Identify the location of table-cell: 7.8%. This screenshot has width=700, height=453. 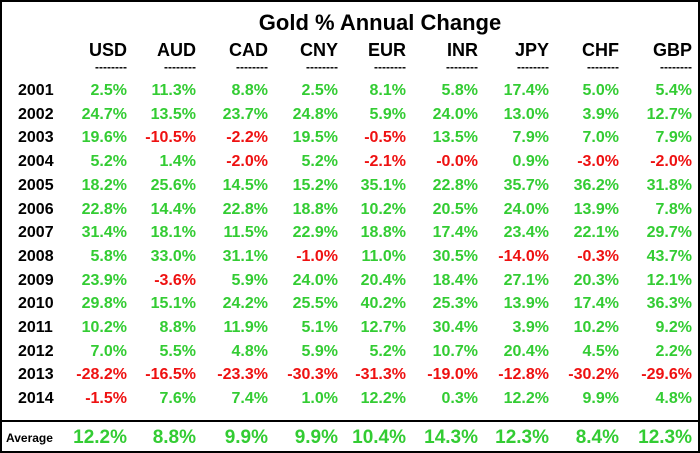
(673, 209).